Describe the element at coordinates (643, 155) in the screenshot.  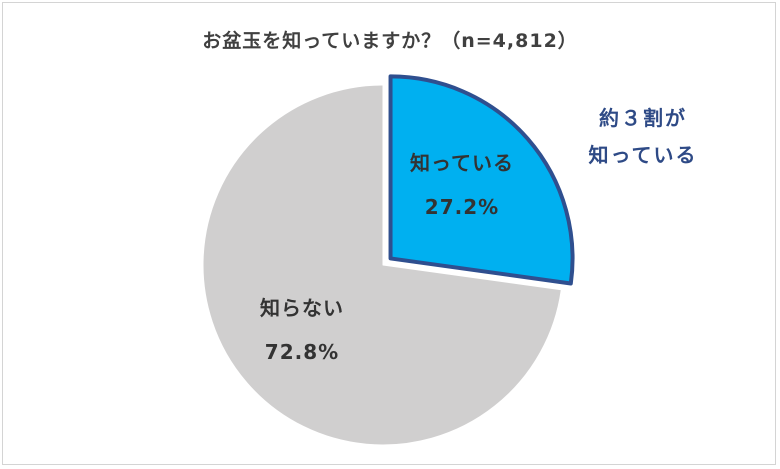
I see `annotation-line-2: 知っている` at that location.